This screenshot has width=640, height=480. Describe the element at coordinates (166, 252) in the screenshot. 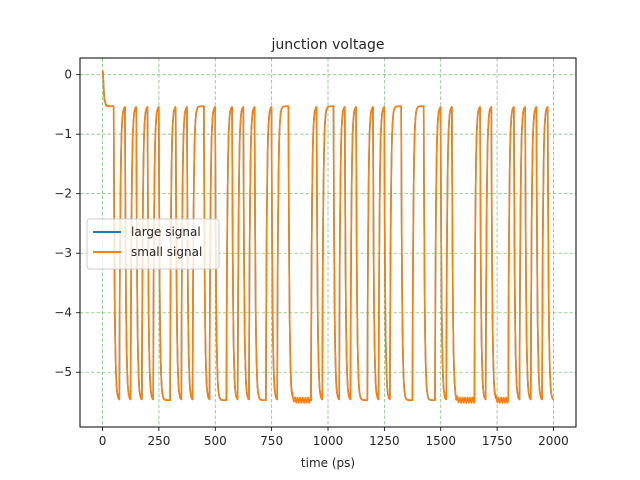

I see `legend-label-small-signal: small signal` at that location.